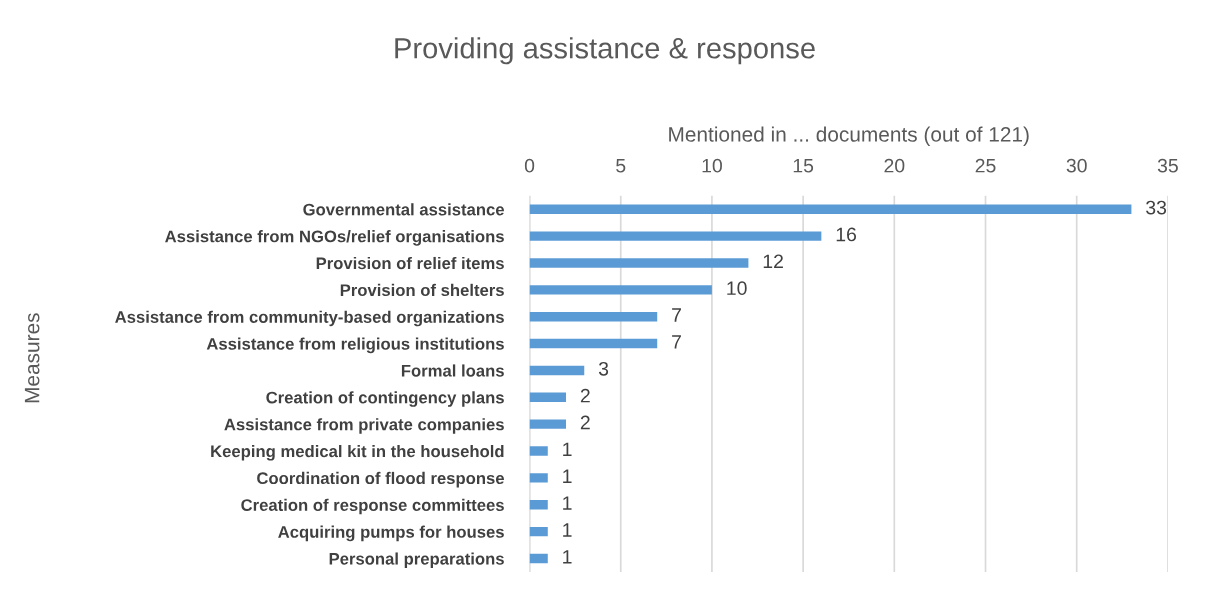 Image resolution: width=1209 pixels, height=597 pixels. What do you see at coordinates (403, 209) in the screenshot?
I see `y-tick-label: Governmental assistance` at bounding box center [403, 209].